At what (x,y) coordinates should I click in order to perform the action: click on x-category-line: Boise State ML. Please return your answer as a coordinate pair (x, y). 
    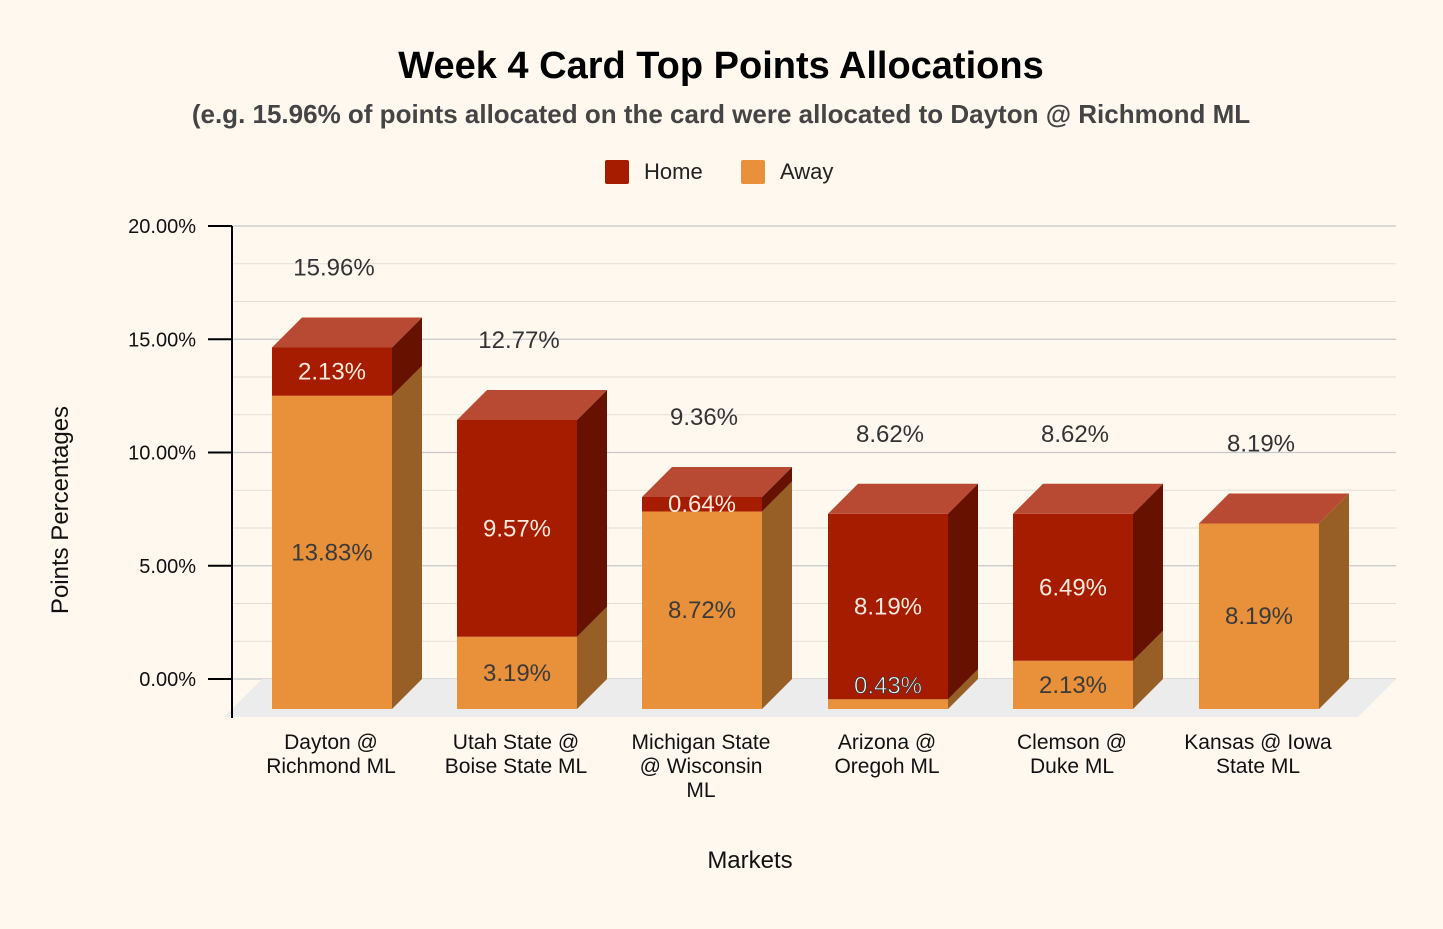
    Looking at the image, I should click on (516, 766).